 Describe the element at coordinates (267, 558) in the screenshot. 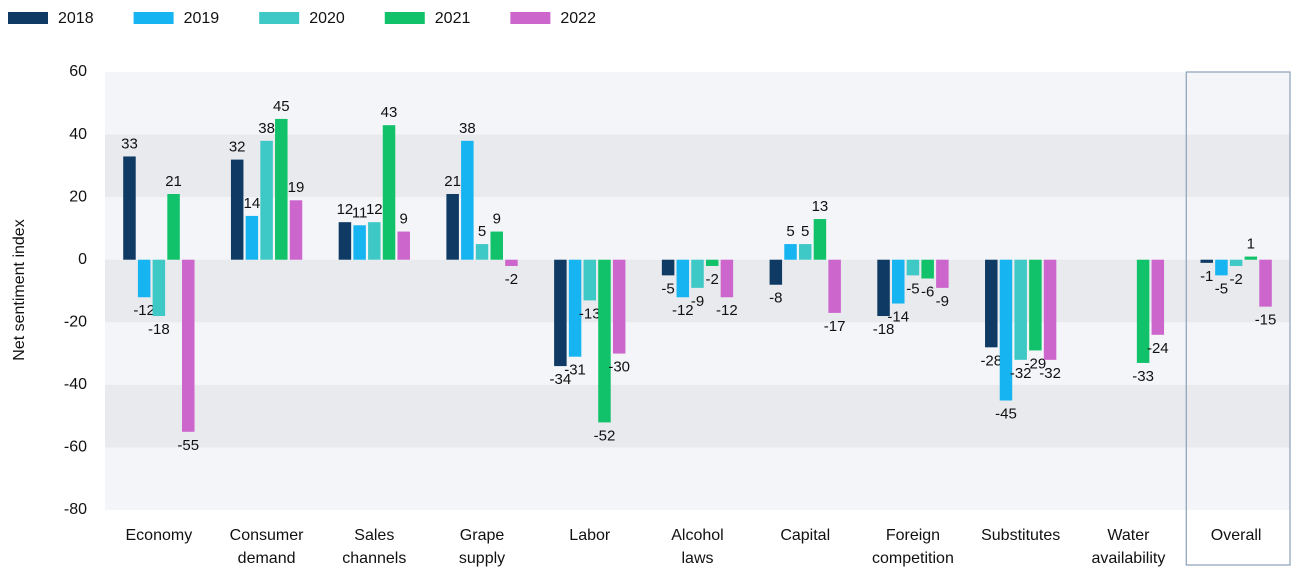

I see `x-tick-label-line: demand` at that location.